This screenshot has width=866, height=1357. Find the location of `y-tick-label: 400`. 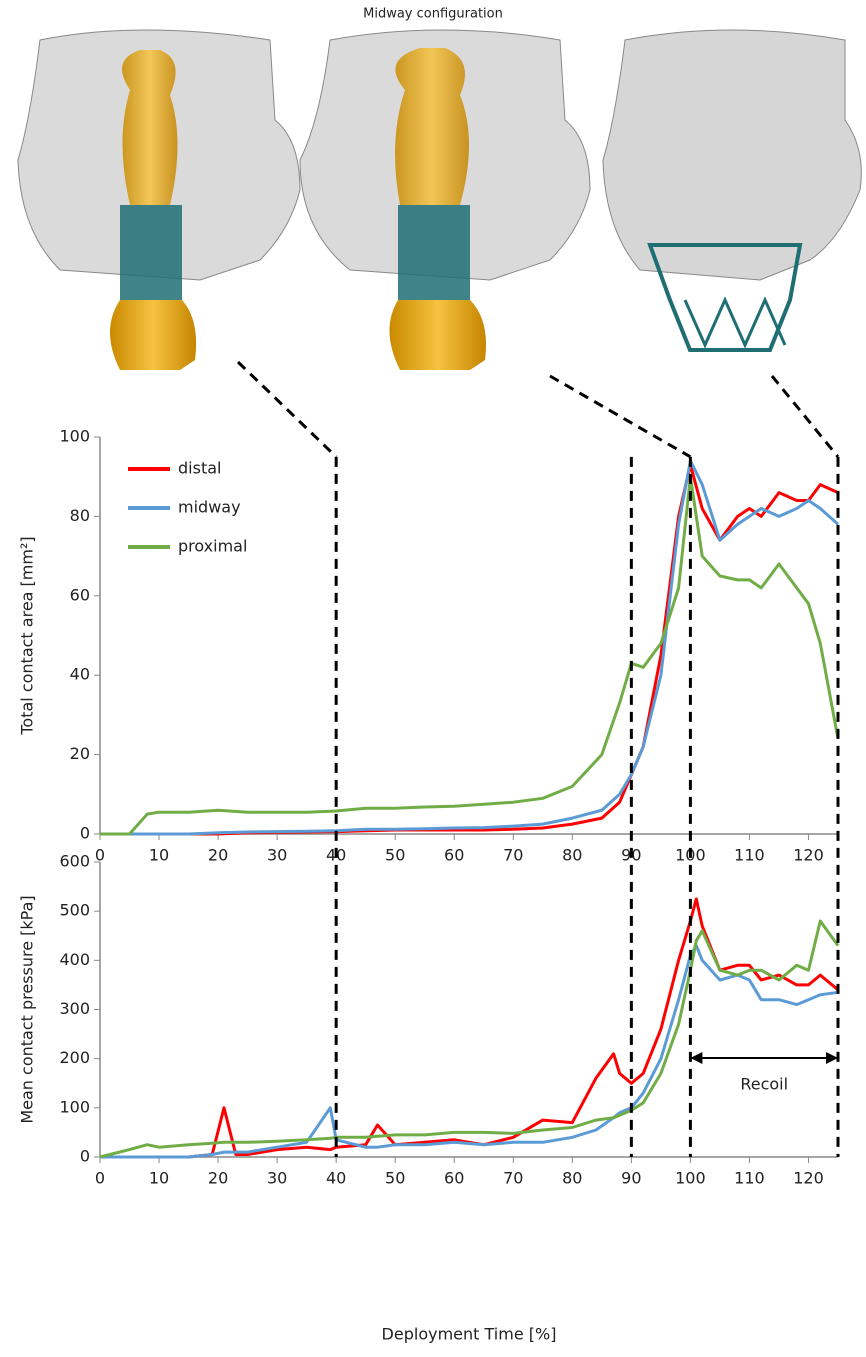

y-tick-label: 400 is located at coordinates (74, 959).